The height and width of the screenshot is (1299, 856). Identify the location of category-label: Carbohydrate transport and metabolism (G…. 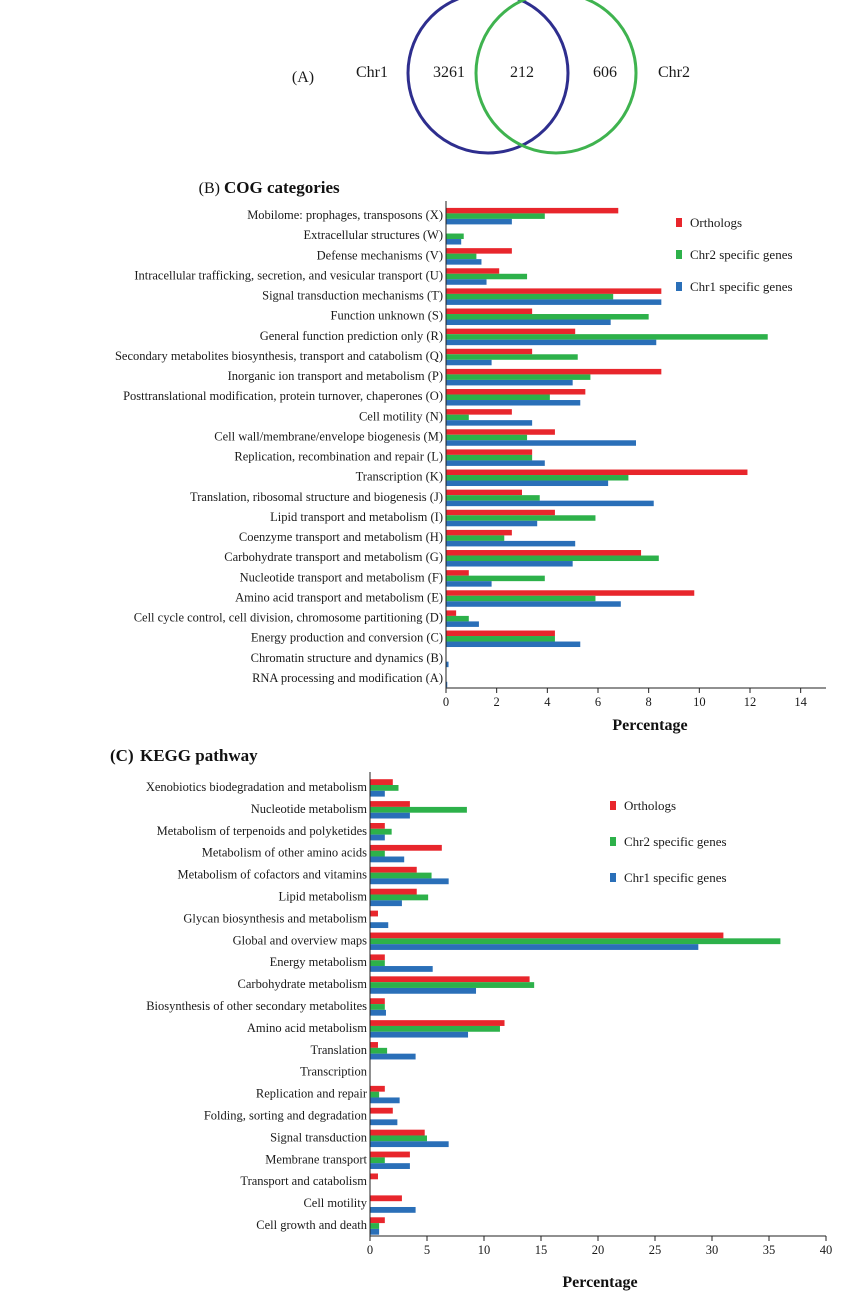
(333, 557).